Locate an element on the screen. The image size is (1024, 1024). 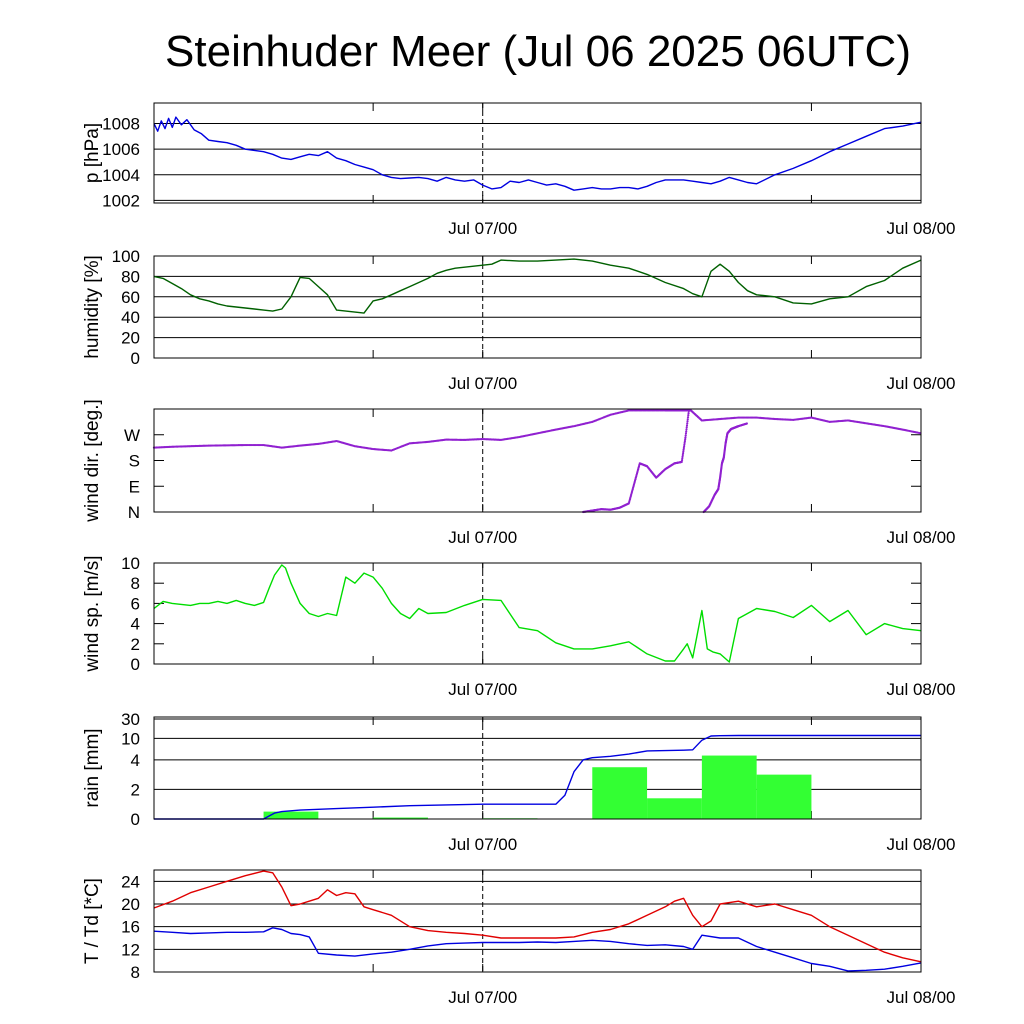
panel-temperature: 8 12 16 20 24 Jul 07/00 Jul 08/00 T / Td [*C] is located at coordinates (519, 938).